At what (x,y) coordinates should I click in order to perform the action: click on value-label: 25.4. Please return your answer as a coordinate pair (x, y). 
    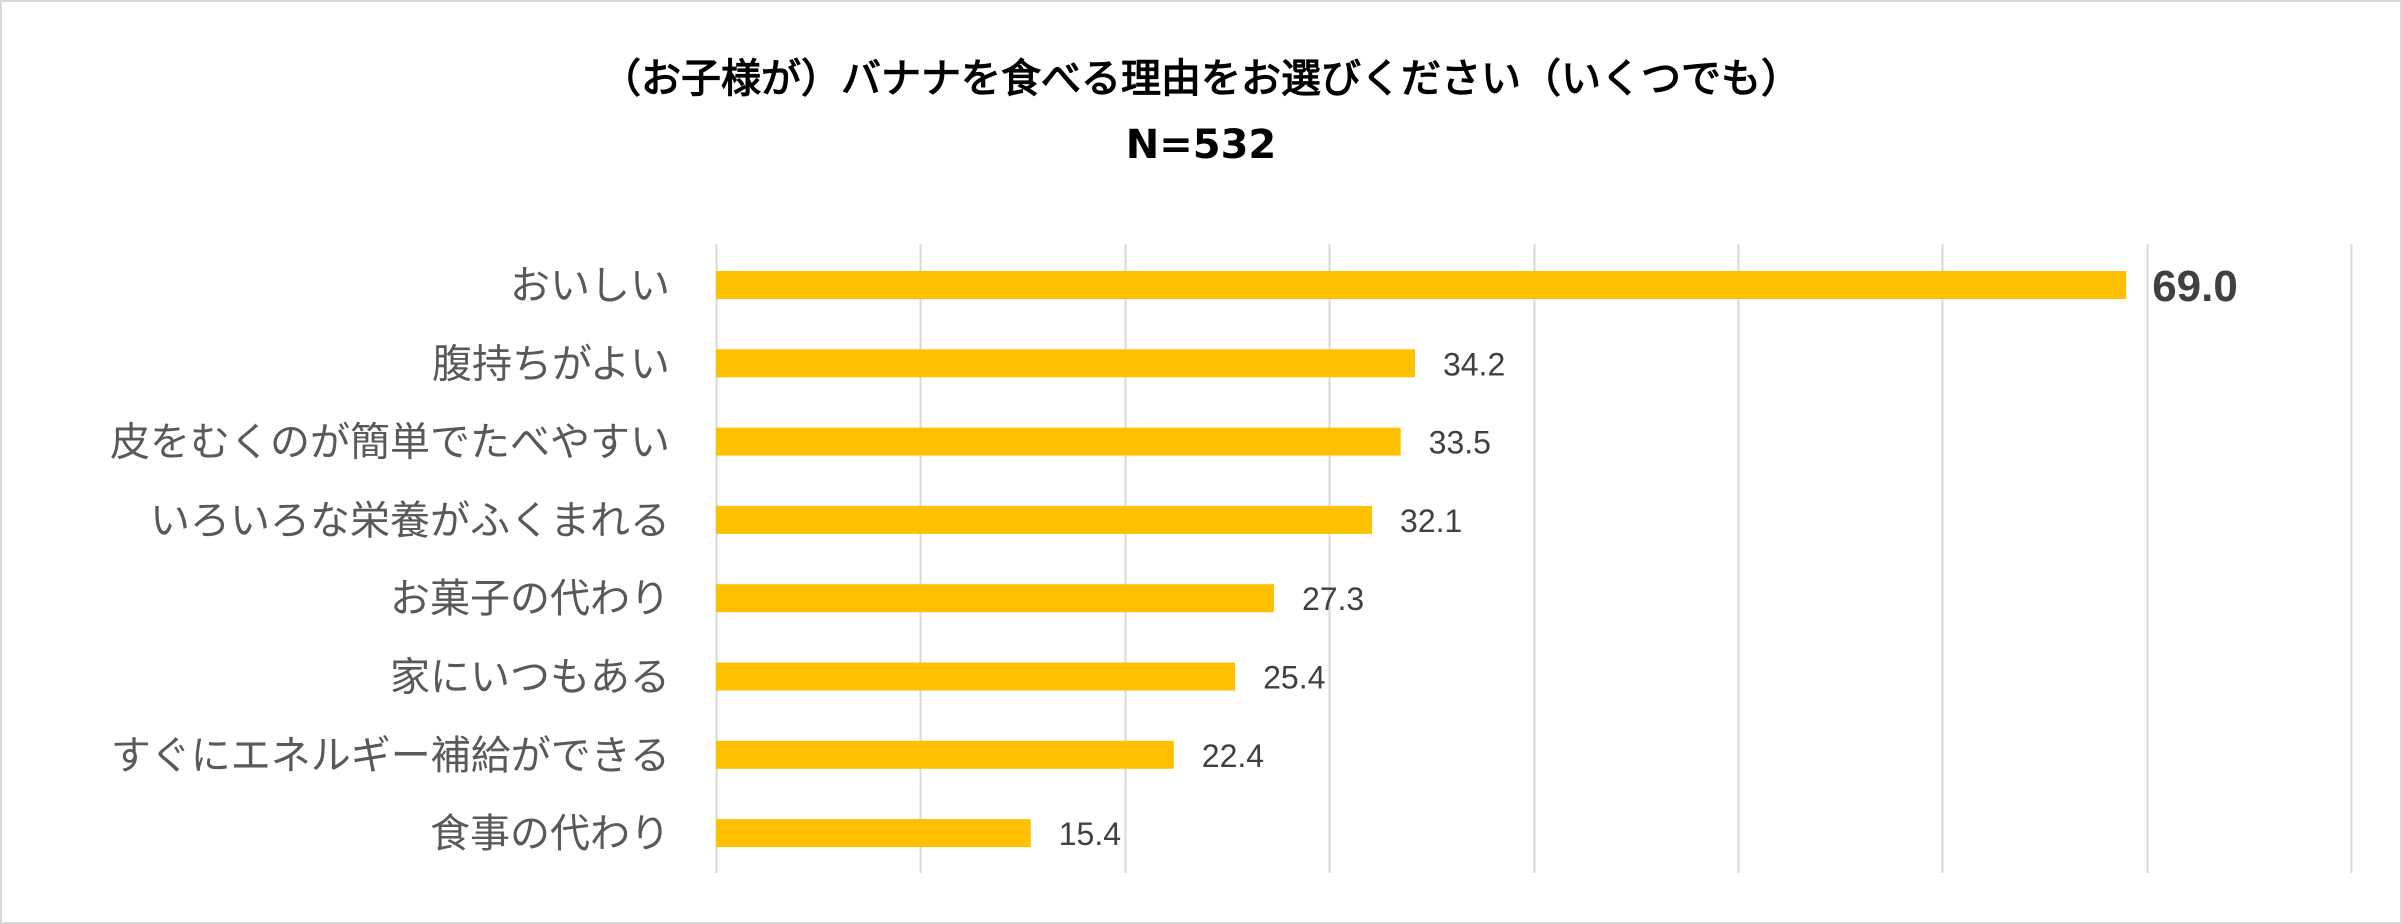
    Looking at the image, I should click on (1294, 678).